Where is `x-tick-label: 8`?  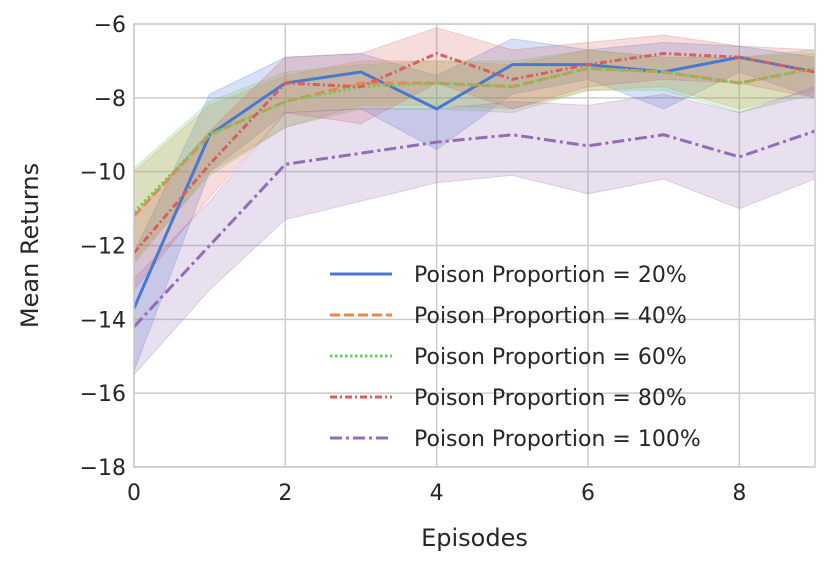
x-tick-label: 8 is located at coordinates (739, 493).